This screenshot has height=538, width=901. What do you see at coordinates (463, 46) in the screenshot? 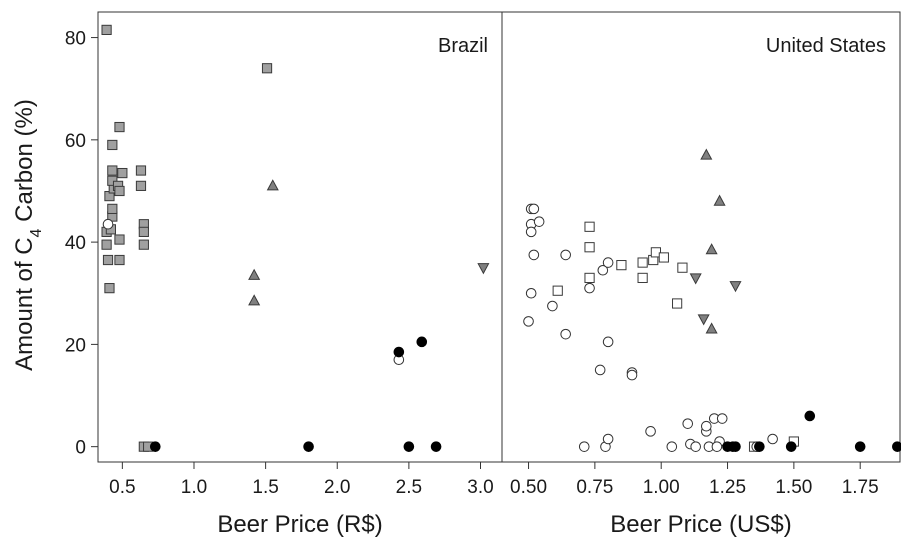
I see `panel-title: Brazil` at bounding box center [463, 46].